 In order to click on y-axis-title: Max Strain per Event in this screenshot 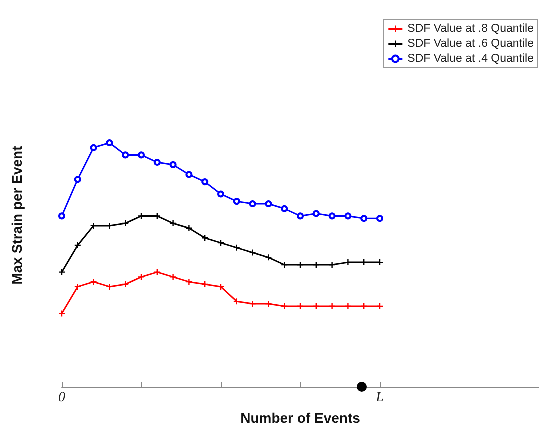, I will do `click(17, 215)`.